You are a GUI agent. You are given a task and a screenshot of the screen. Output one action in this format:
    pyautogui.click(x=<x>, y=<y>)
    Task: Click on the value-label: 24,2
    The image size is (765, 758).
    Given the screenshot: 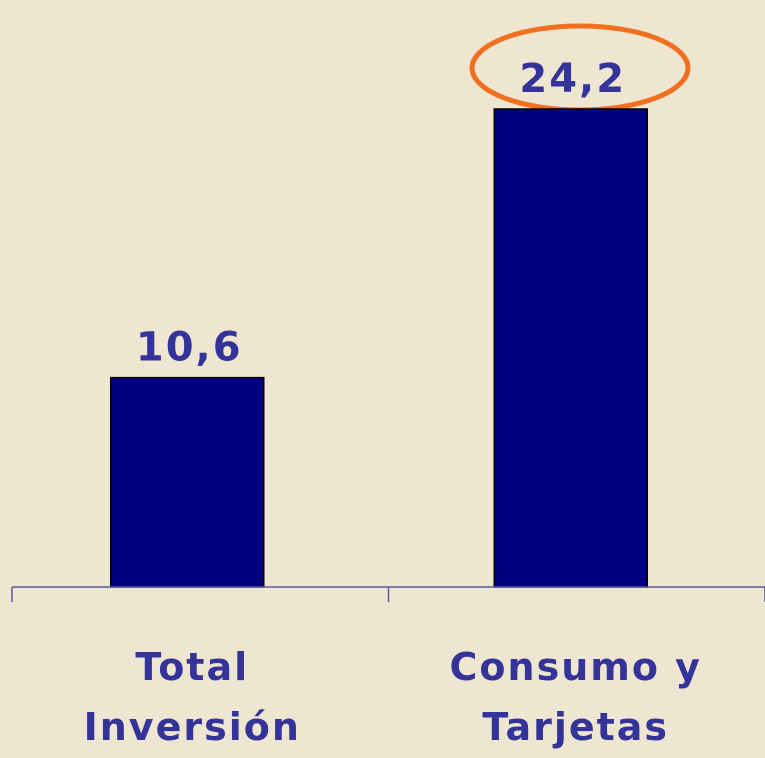 What is the action you would take?
    pyautogui.click(x=572, y=79)
    